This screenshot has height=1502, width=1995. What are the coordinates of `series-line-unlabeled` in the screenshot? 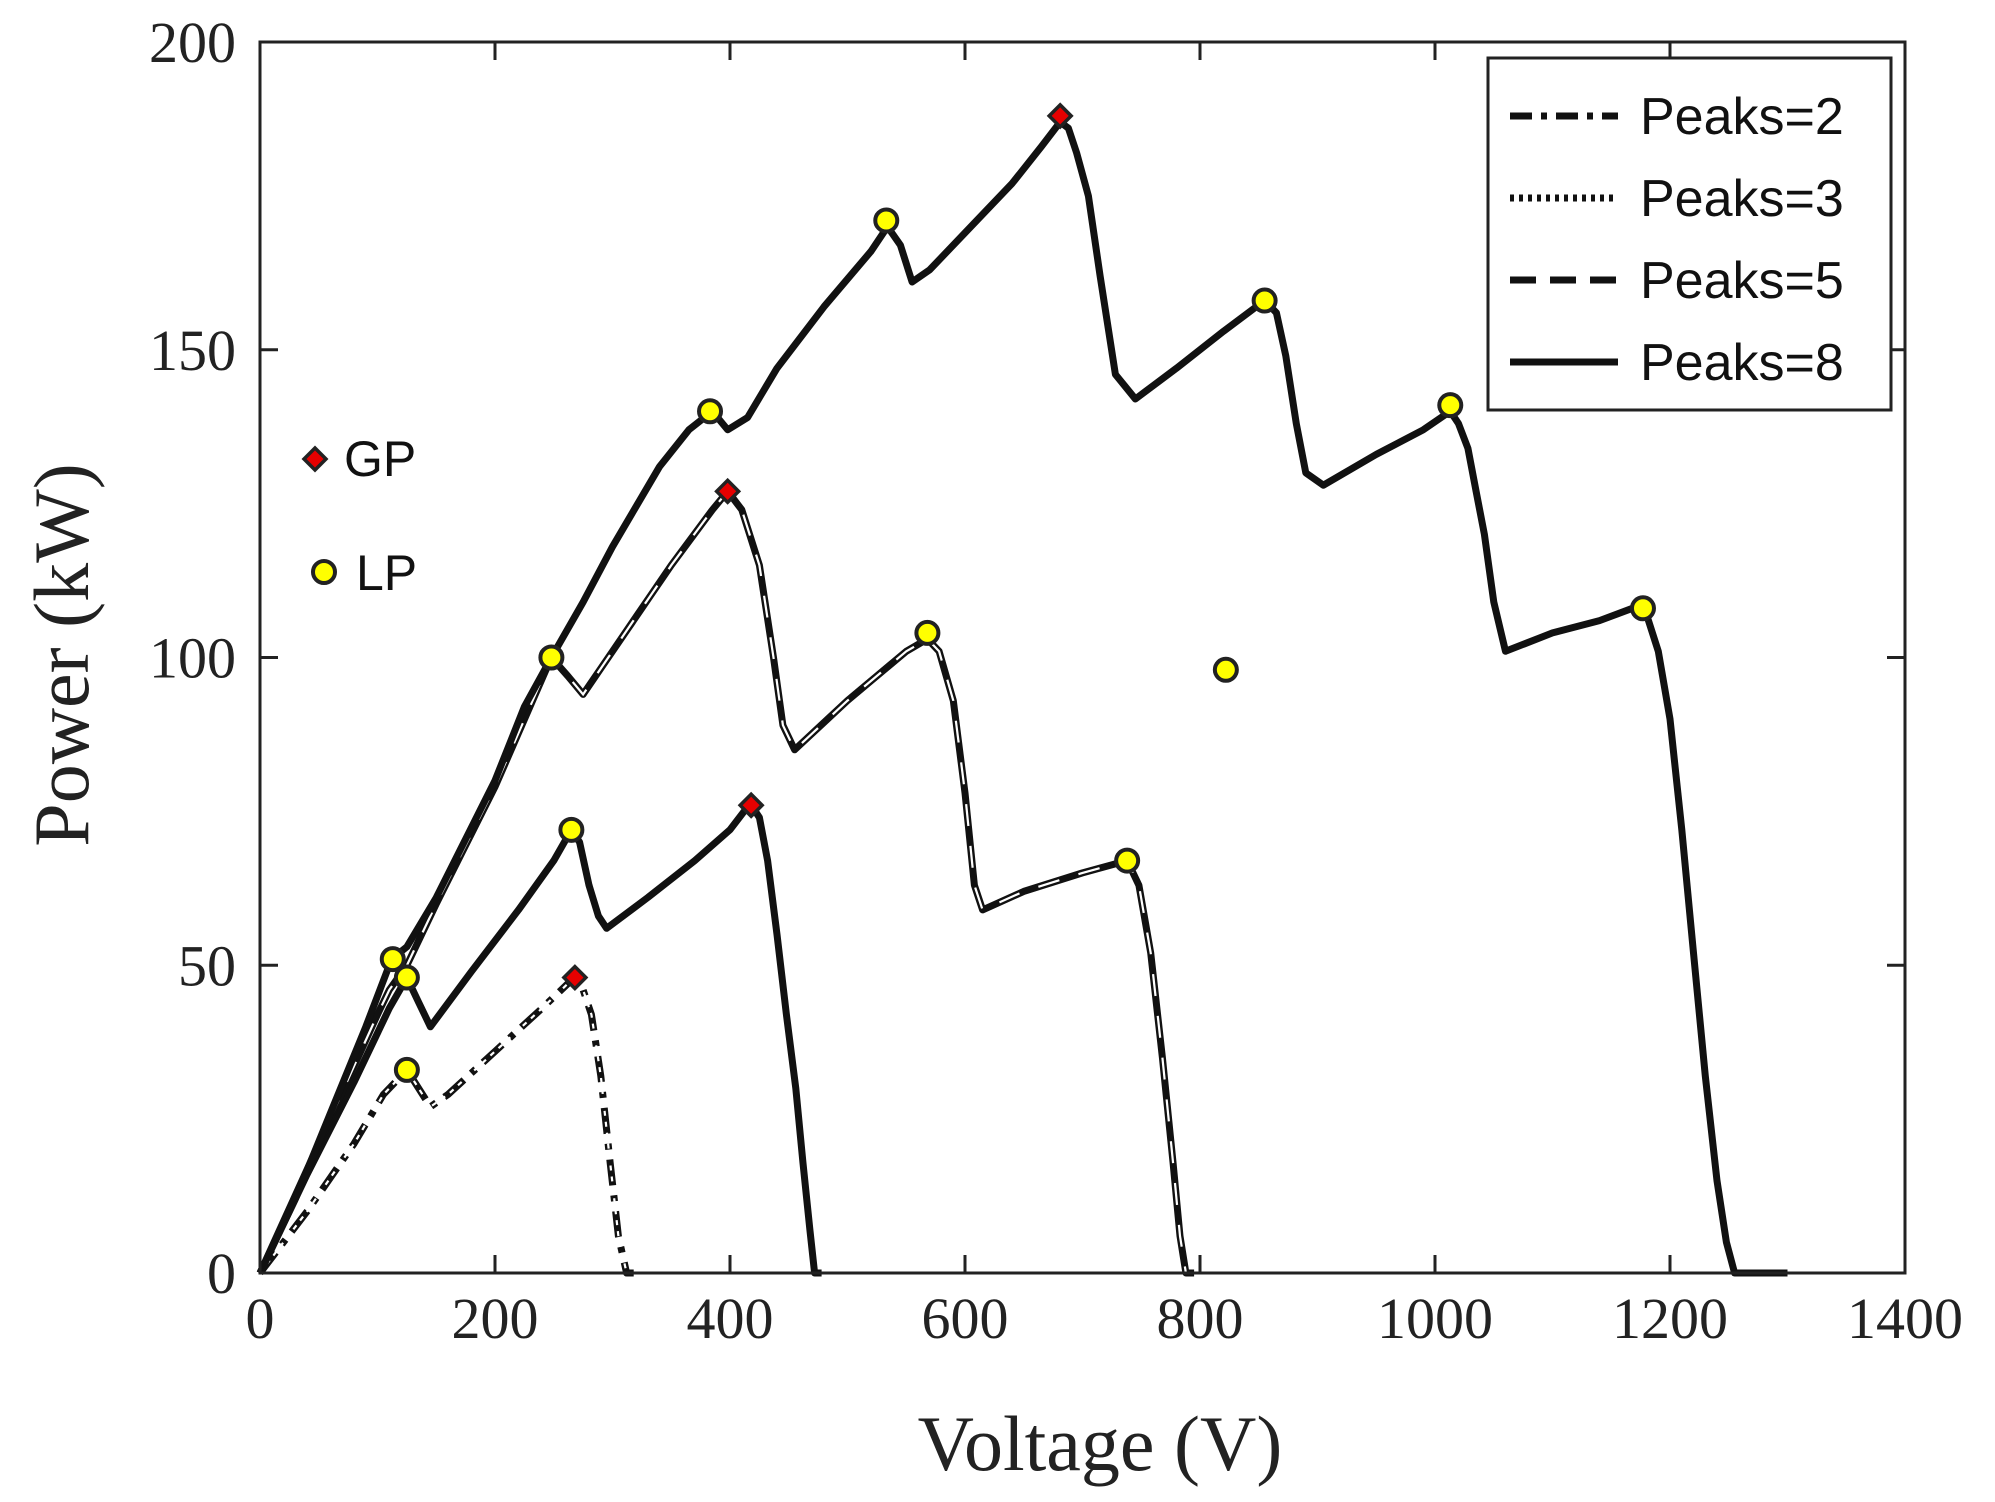 It's located at (539, 1039).